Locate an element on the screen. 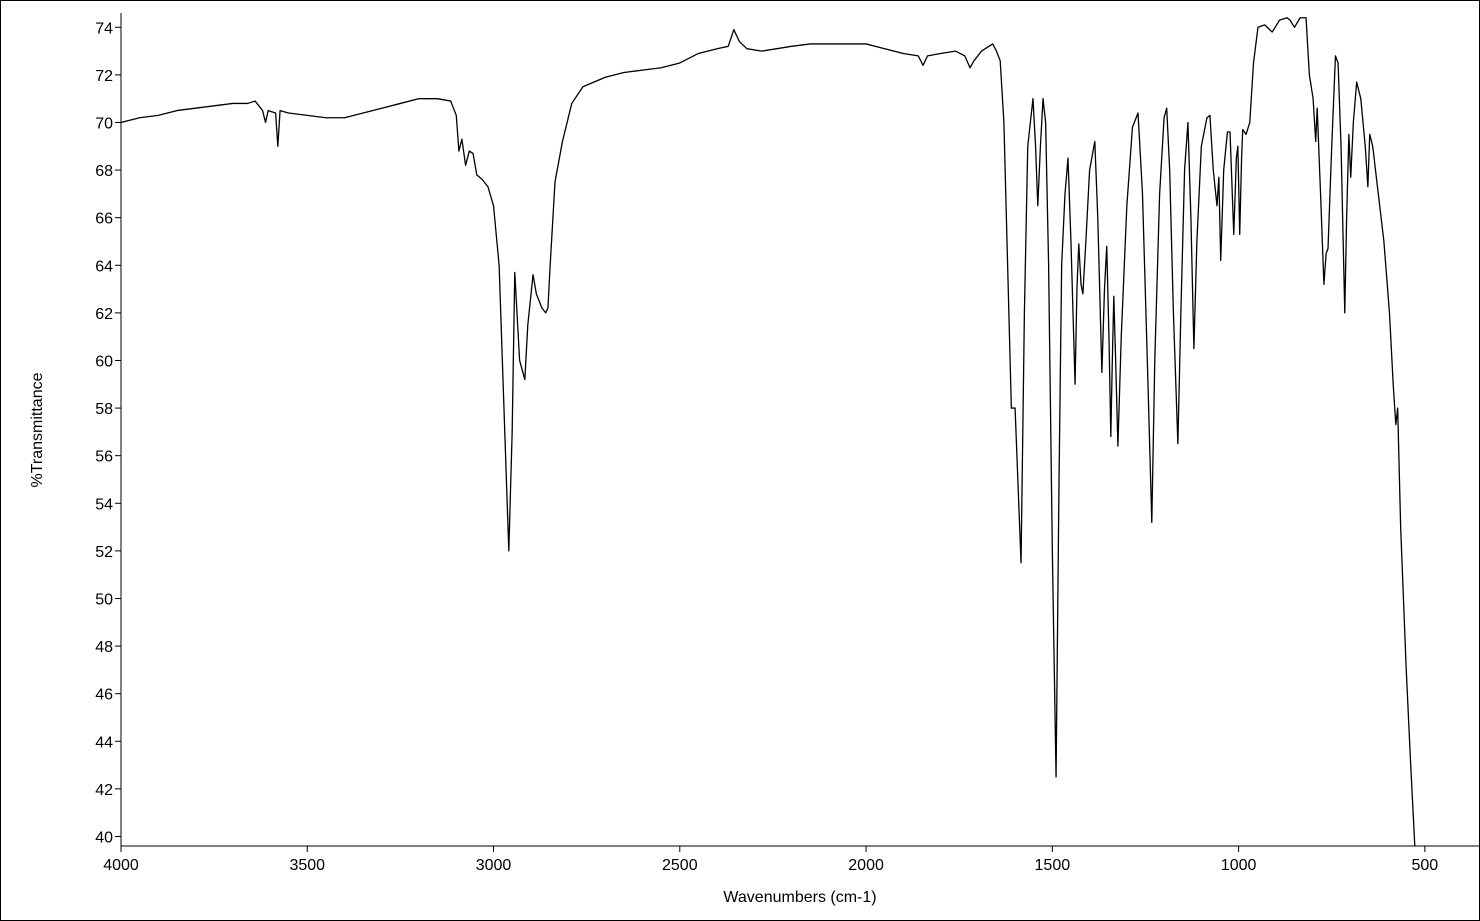 The height and width of the screenshot is (921, 1480). y-tick-label: 58 is located at coordinates (104, 409).